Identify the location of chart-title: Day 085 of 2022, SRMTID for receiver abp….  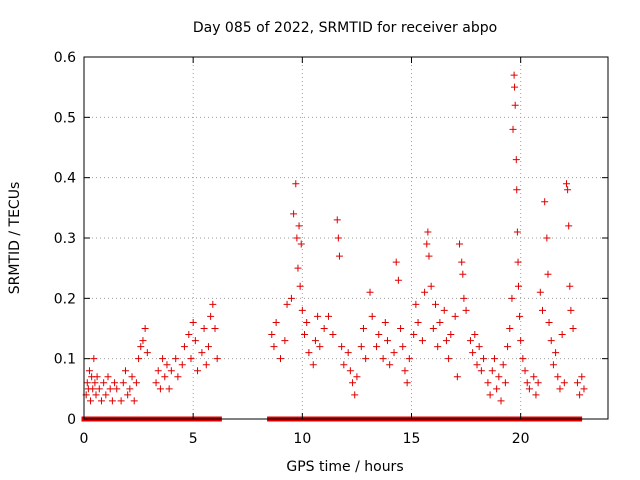
(345, 28).